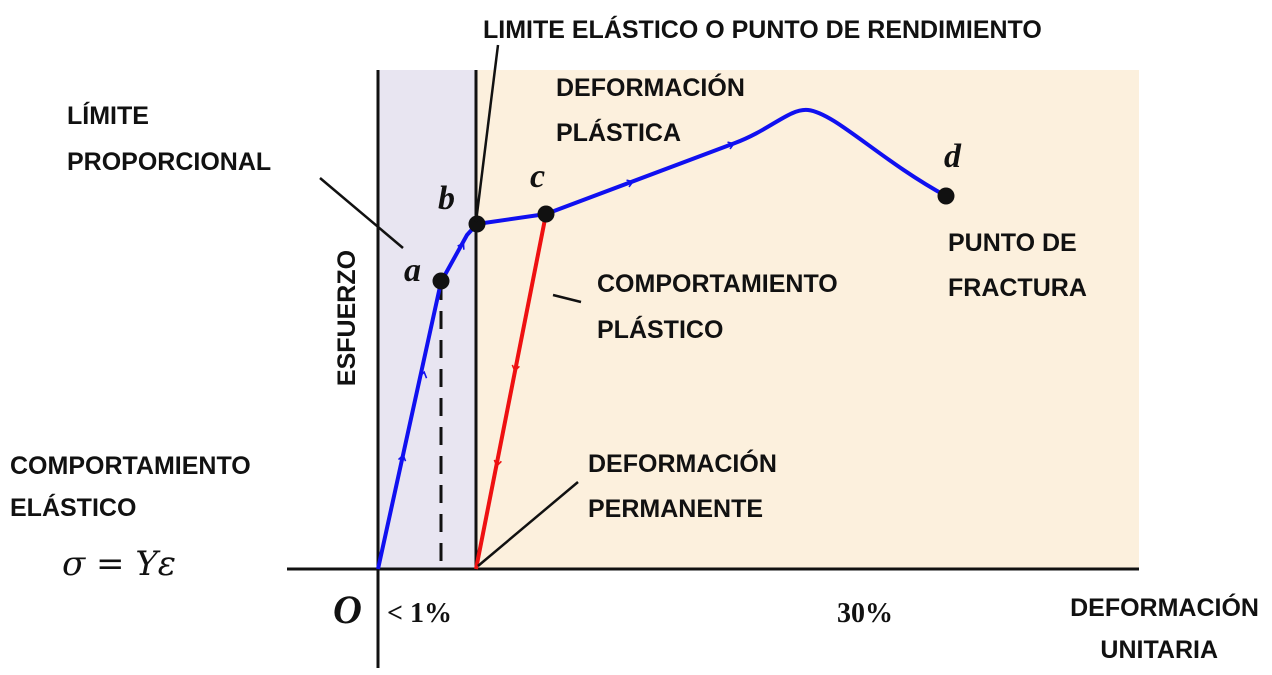 Image resolution: width=1272 pixels, height=675 pixels. What do you see at coordinates (546, 214) in the screenshot?
I see `point-c-marker` at bounding box center [546, 214].